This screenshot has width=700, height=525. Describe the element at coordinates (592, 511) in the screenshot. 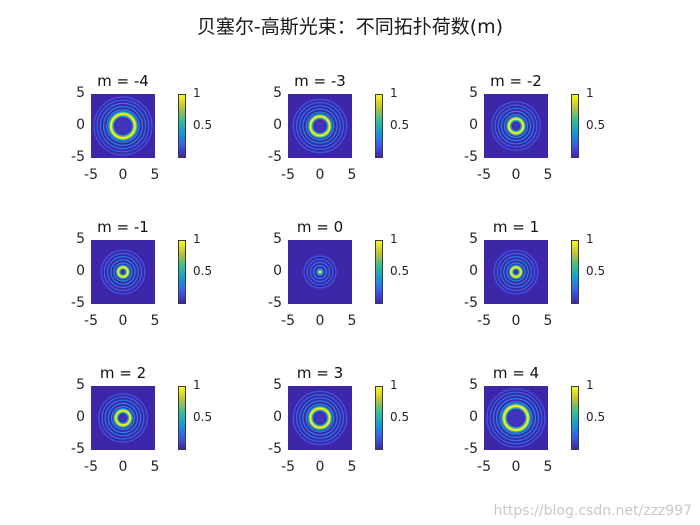

I see `watermark: https://blog.csdn.net/zzz997` at that location.